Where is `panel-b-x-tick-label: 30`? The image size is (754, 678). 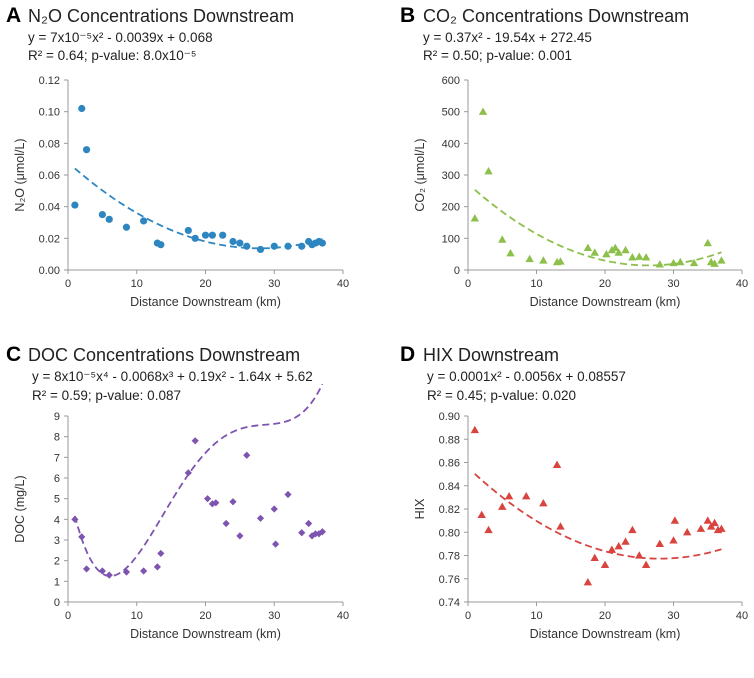
panel-b-x-tick-label: 30 is located at coordinates (673, 284).